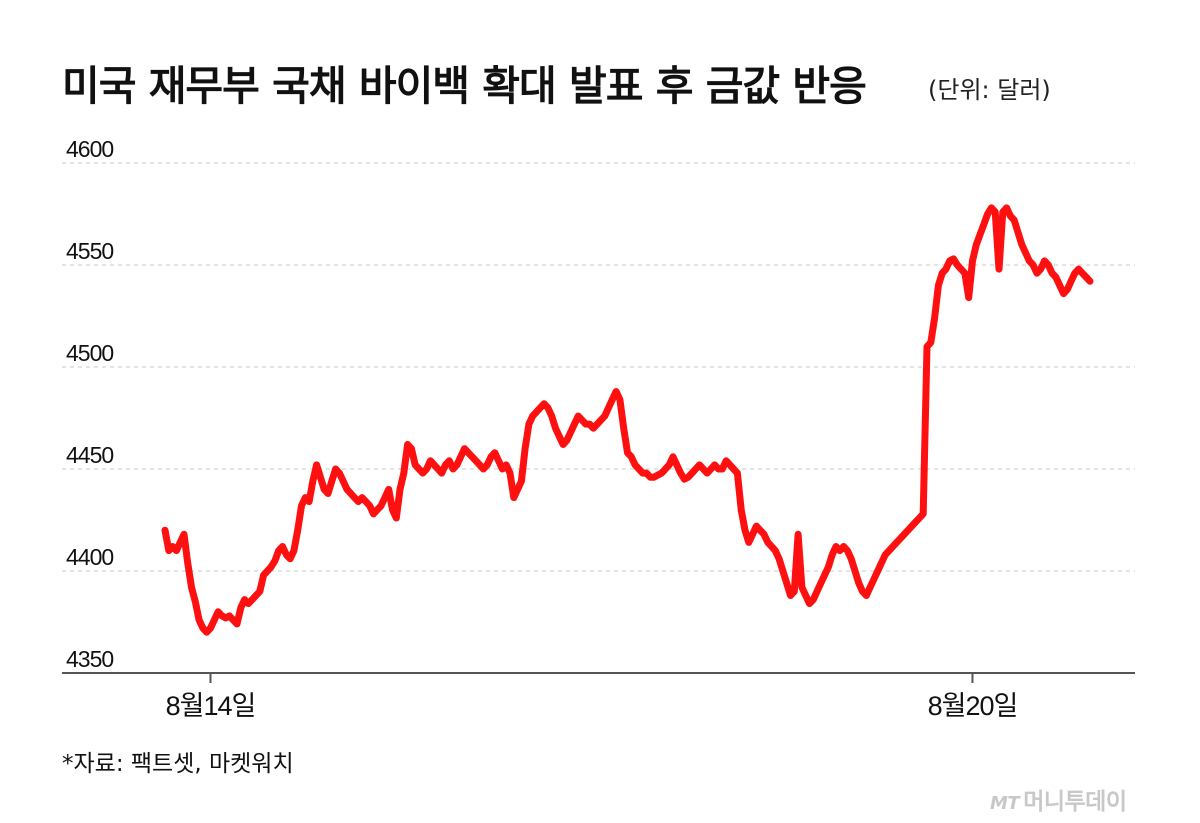 This screenshot has width=1200, height=823. What do you see at coordinates (89, 557) in the screenshot?
I see `y-tick-label: 4400` at bounding box center [89, 557].